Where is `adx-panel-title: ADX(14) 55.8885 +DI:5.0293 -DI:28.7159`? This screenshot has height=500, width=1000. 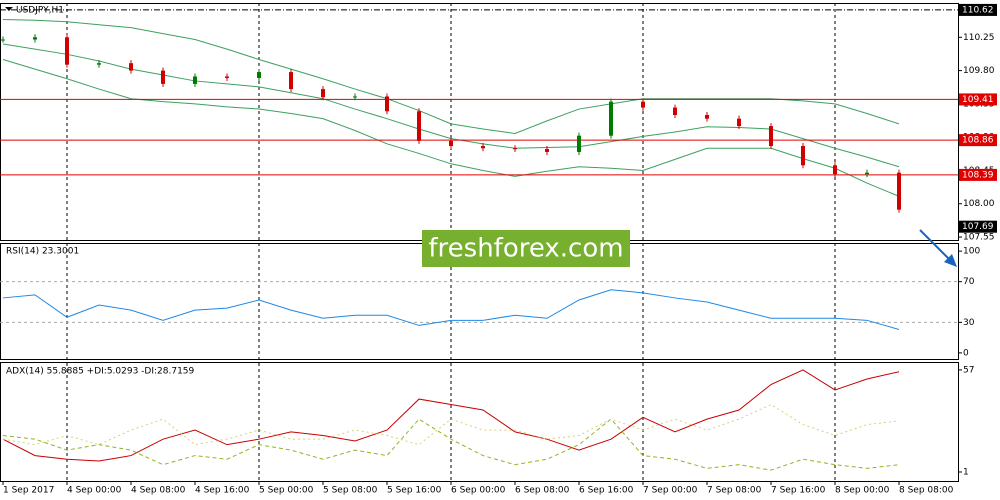
adx-panel-title: ADX(14) 55.8885 +DI:5.0293 -DI:28.7159 is located at coordinates (100, 372).